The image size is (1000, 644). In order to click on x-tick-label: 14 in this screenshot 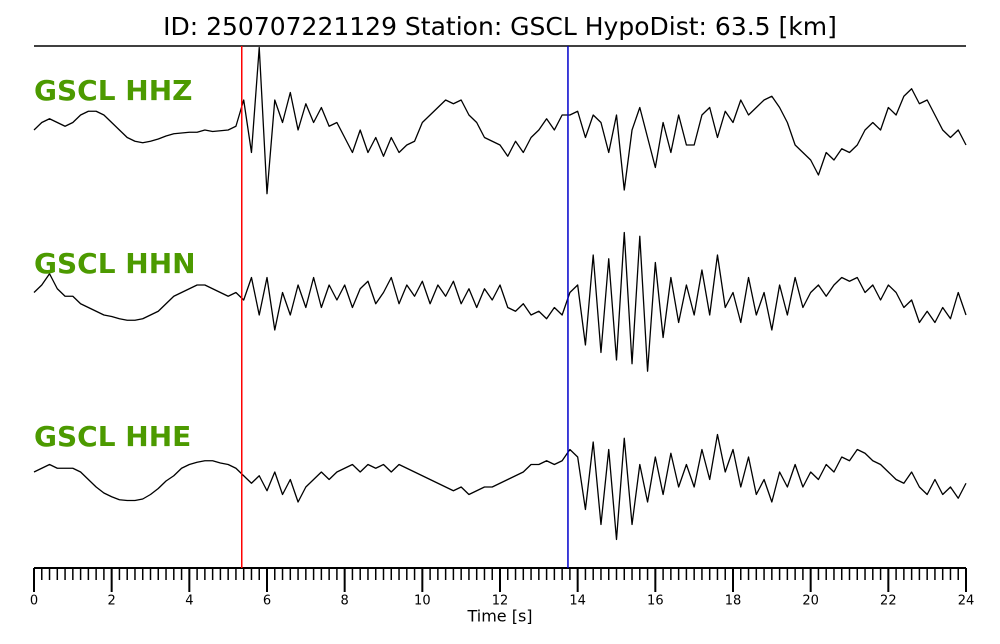, I will do `click(577, 601)`.